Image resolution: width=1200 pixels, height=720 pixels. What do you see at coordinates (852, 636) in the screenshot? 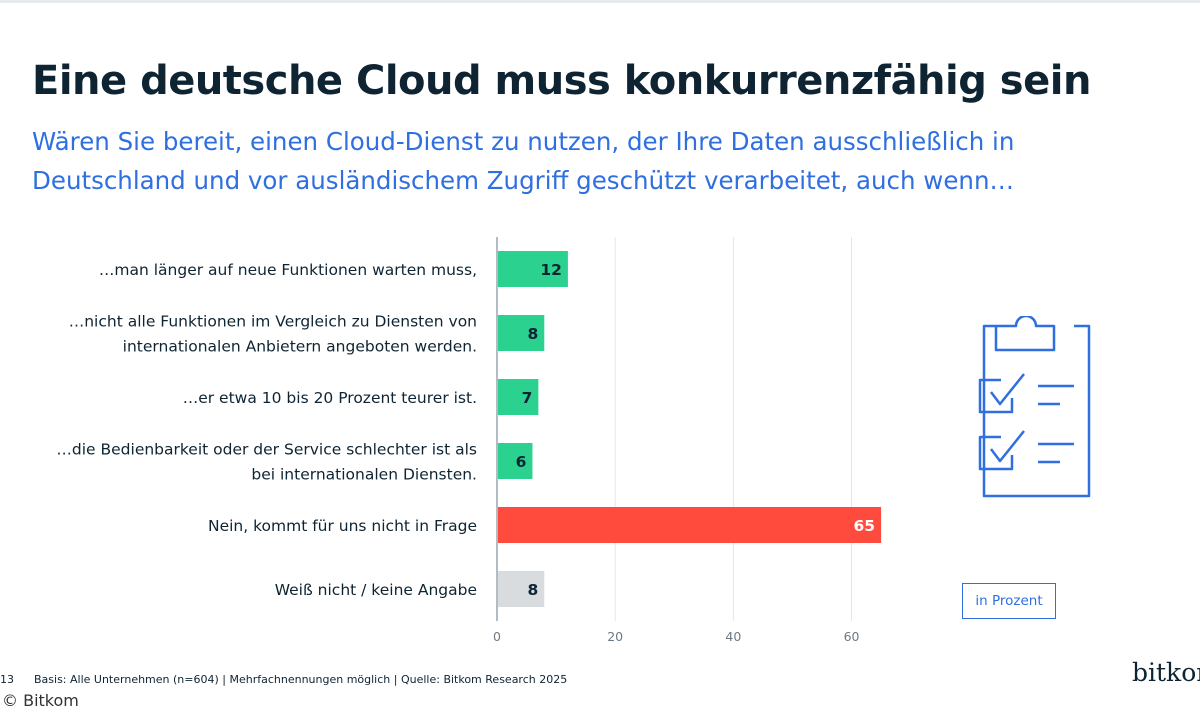
I see `x-tick-label: 60` at bounding box center [852, 636].